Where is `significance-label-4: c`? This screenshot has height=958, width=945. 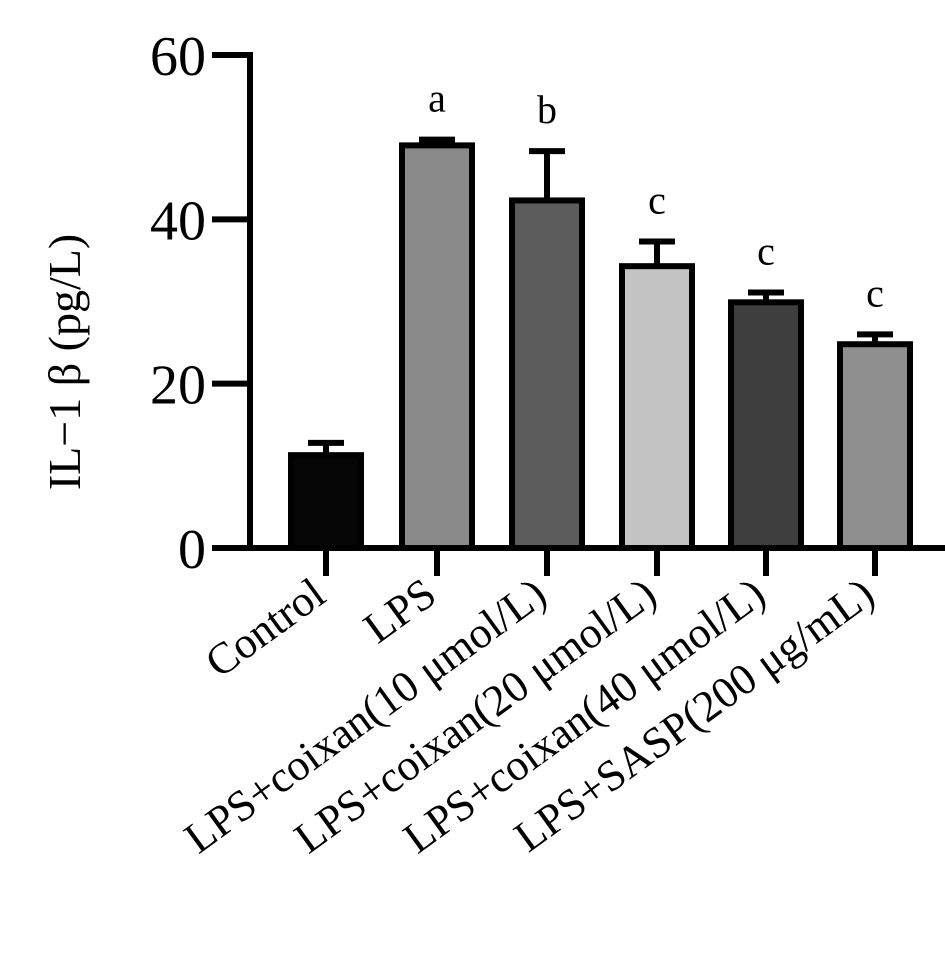
significance-label-4: c is located at coordinates (766, 250).